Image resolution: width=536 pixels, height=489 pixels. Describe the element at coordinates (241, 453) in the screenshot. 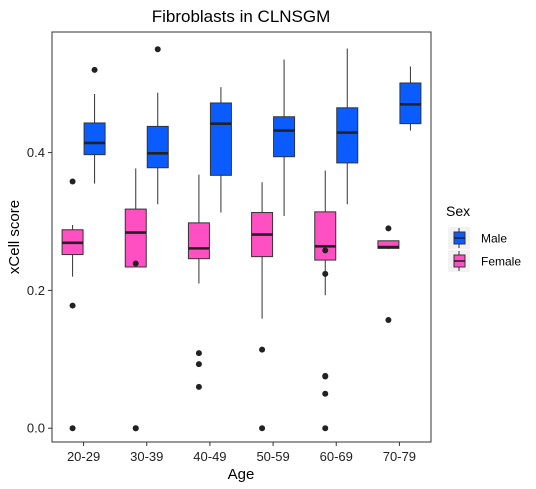

I see `x-axis: 20-29 30-39 40-49 50-59 60-69 70-79` at that location.